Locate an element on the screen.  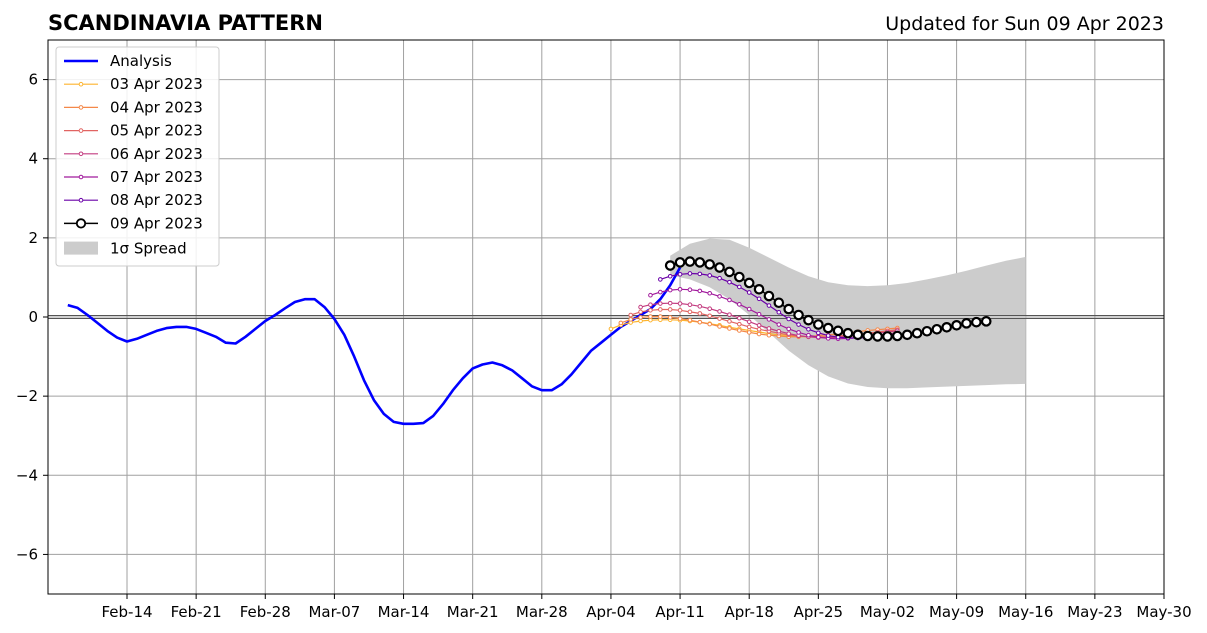
y-tick-label: 6 is located at coordinates (33, 80).